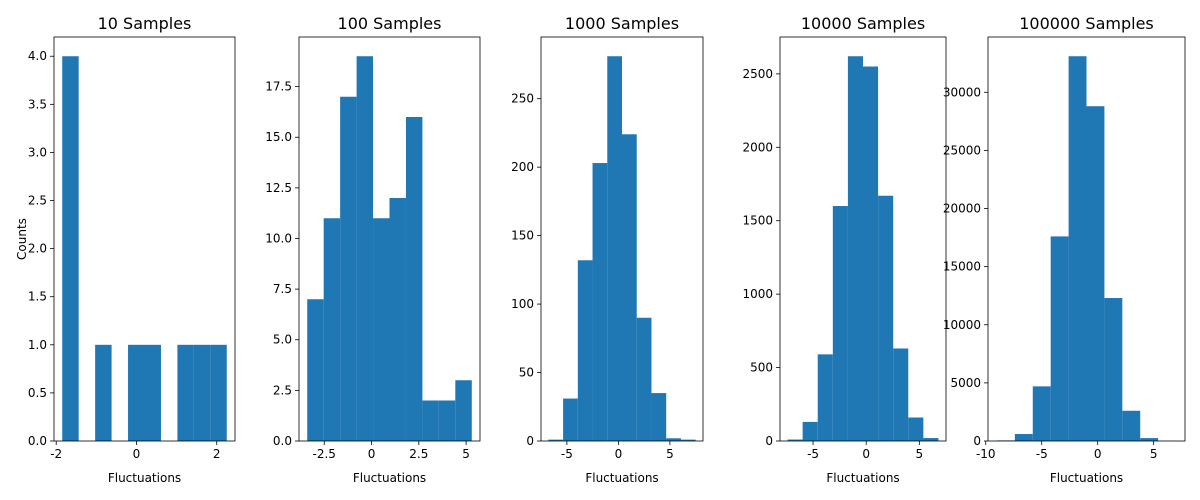 The width and height of the screenshot is (1200, 500). Describe the element at coordinates (757, 74) in the screenshot. I see `y-tick-label-4-6: 2500` at that location.